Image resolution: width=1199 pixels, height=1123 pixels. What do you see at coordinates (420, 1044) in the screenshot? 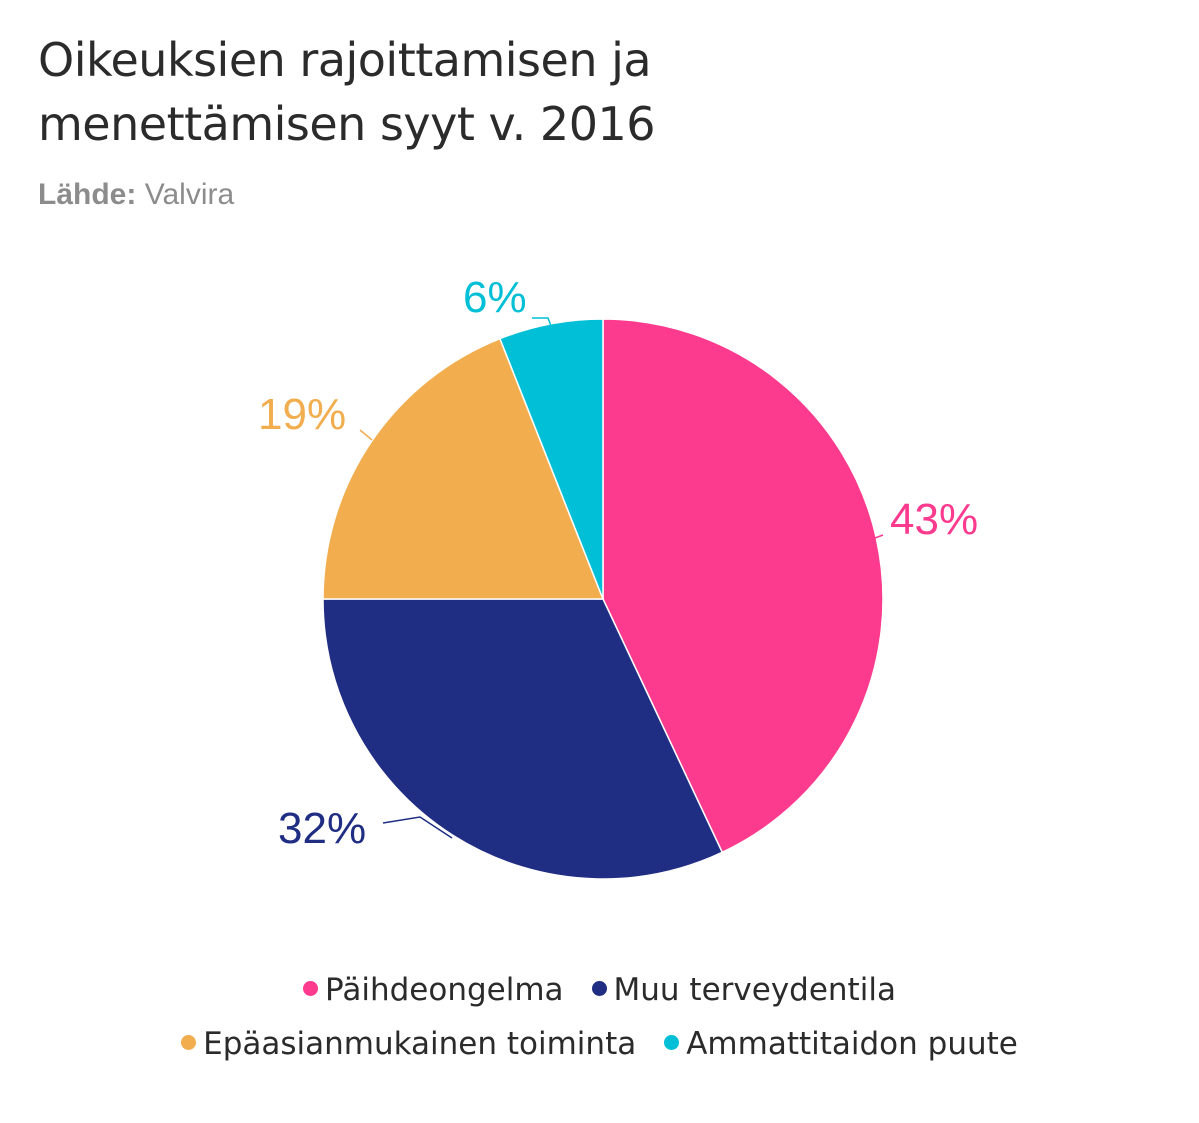
I see `legend-label-epaasianmukainen-toiminta: Epäasianmukainen toiminta` at bounding box center [420, 1044].